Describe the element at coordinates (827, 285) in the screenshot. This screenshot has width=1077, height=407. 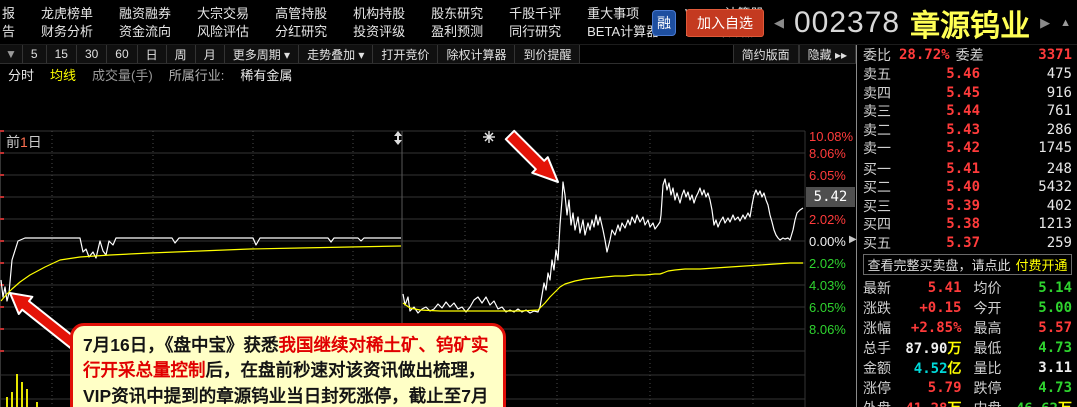
I see `axis-label: 4.03%` at that location.